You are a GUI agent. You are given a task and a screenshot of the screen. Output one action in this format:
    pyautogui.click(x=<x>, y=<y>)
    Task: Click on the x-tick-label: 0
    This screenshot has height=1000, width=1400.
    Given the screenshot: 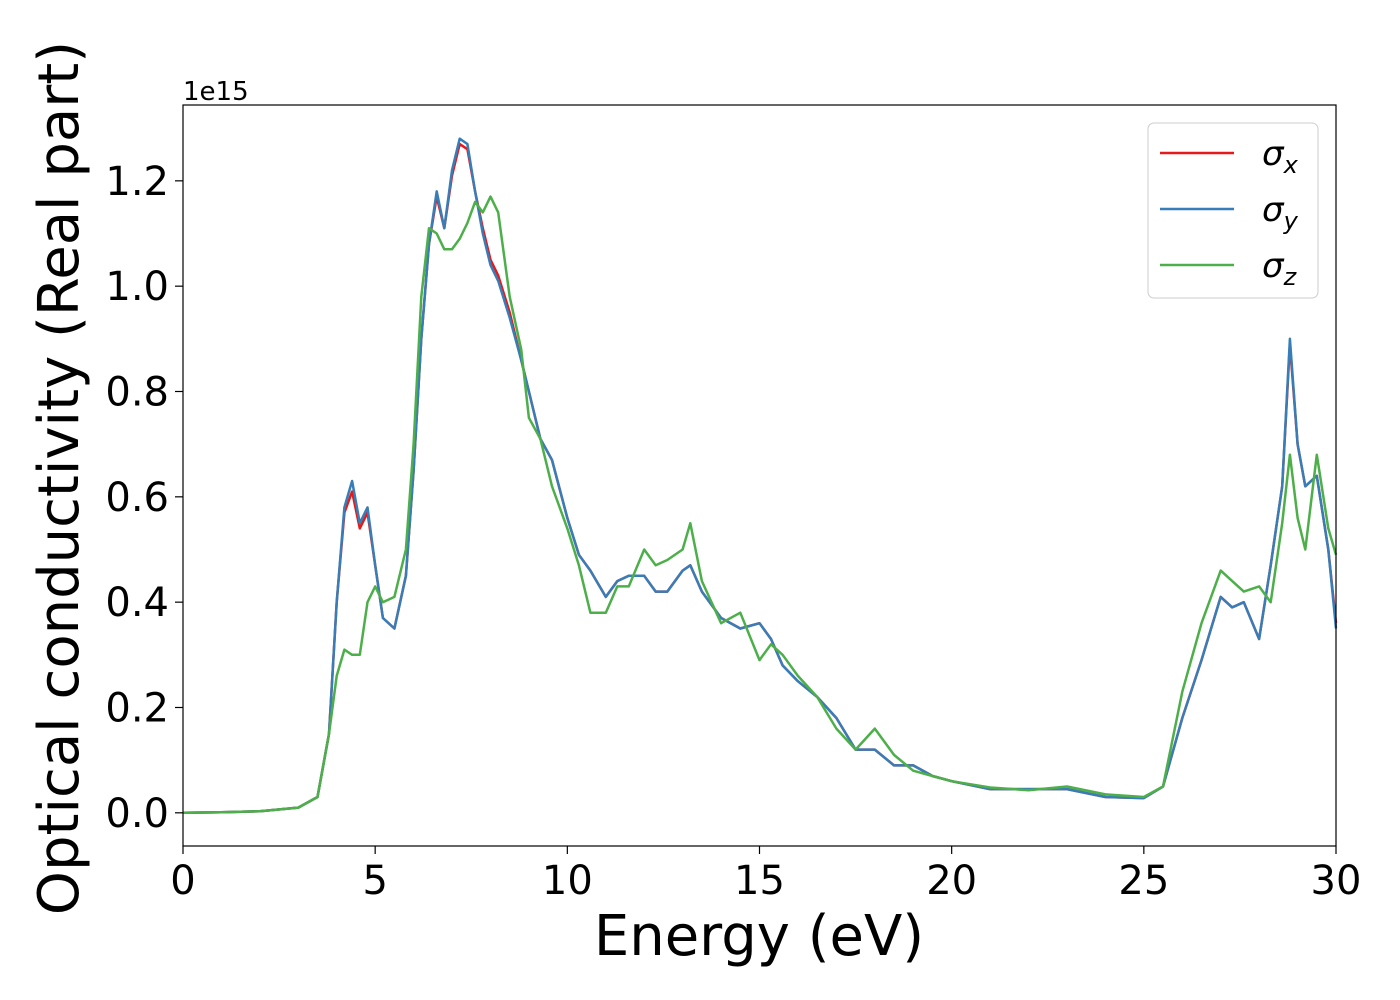 What is the action you would take?
    pyautogui.click(x=182, y=881)
    